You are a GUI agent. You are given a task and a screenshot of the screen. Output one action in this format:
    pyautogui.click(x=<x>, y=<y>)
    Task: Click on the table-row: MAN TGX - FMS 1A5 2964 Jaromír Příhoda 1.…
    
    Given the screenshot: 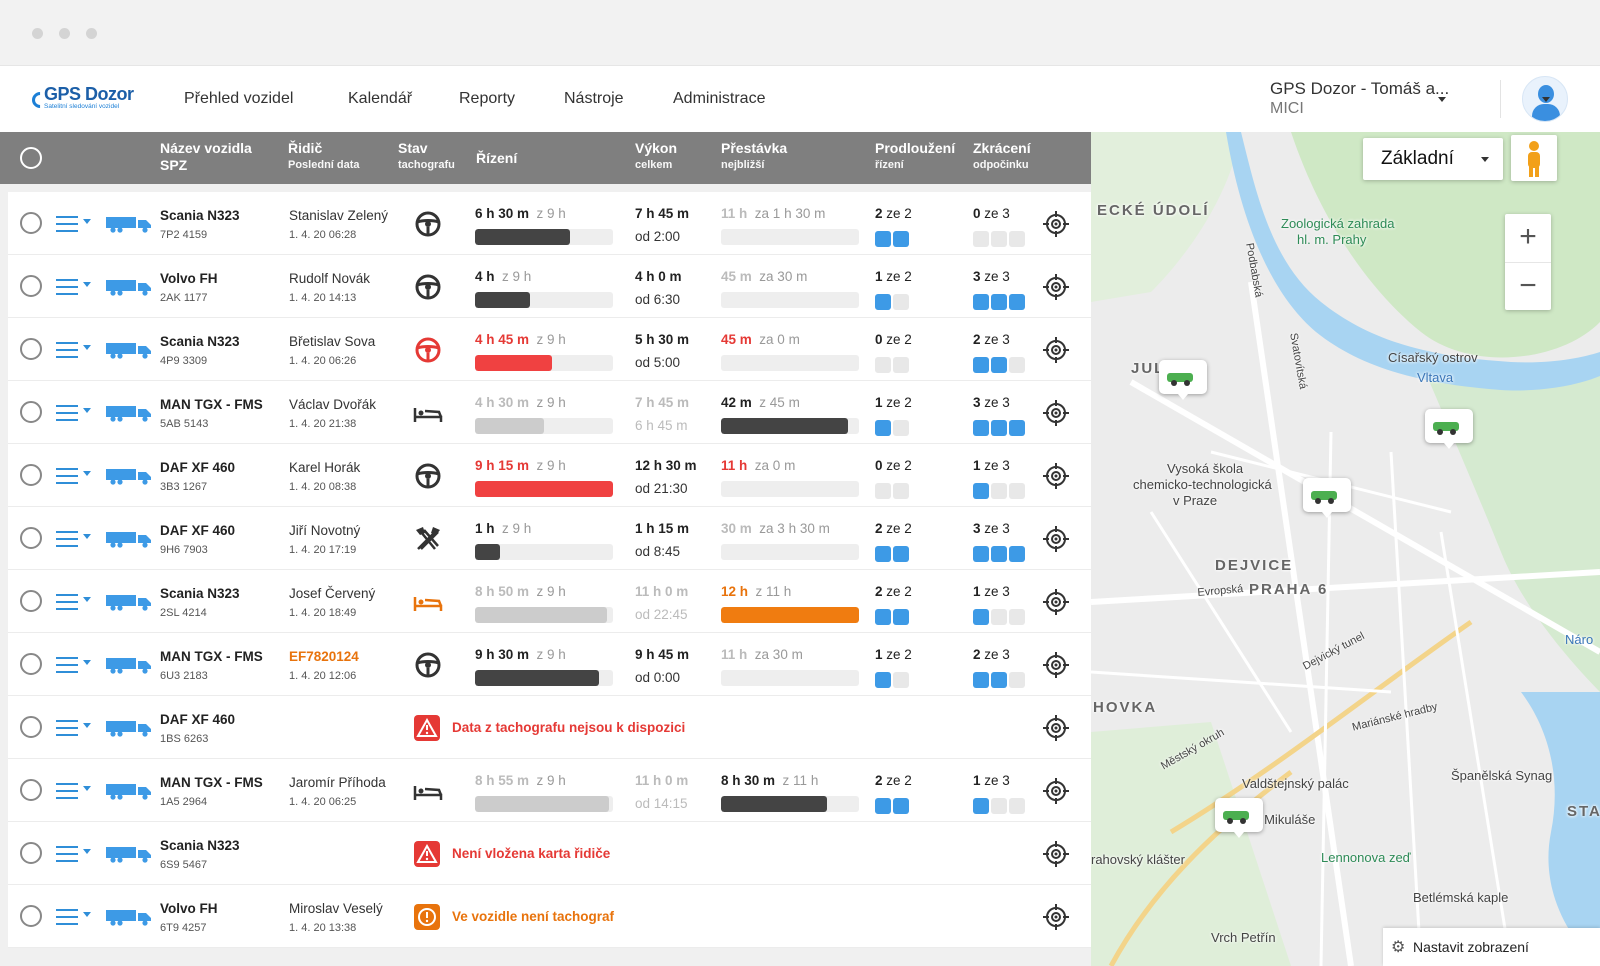 What is the action you would take?
    pyautogui.click(x=557, y=790)
    